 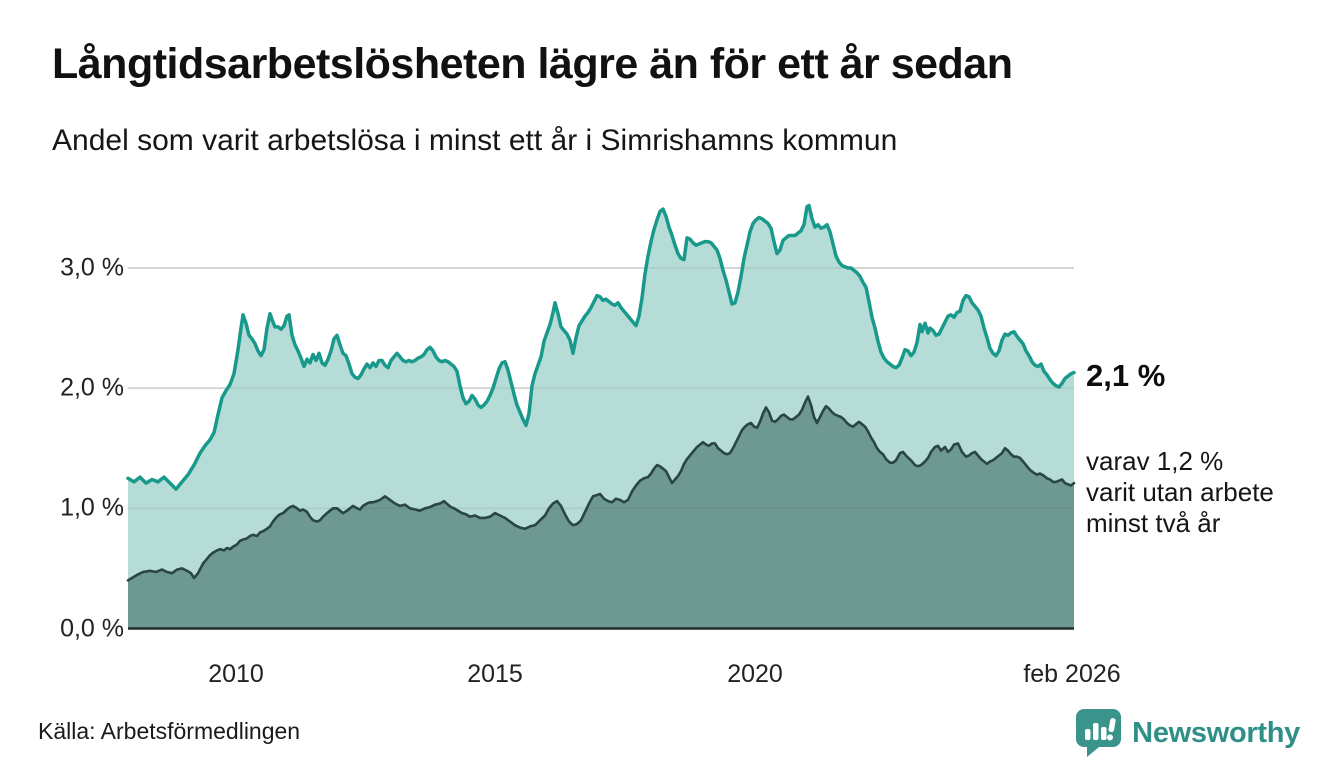 I want to click on newsworthy-logo-icon, so click(x=1098, y=733).